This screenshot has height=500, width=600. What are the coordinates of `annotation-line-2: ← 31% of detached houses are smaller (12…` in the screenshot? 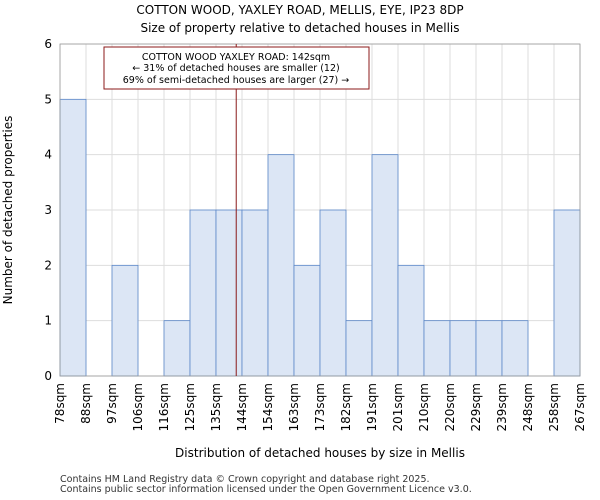 It's located at (235, 68).